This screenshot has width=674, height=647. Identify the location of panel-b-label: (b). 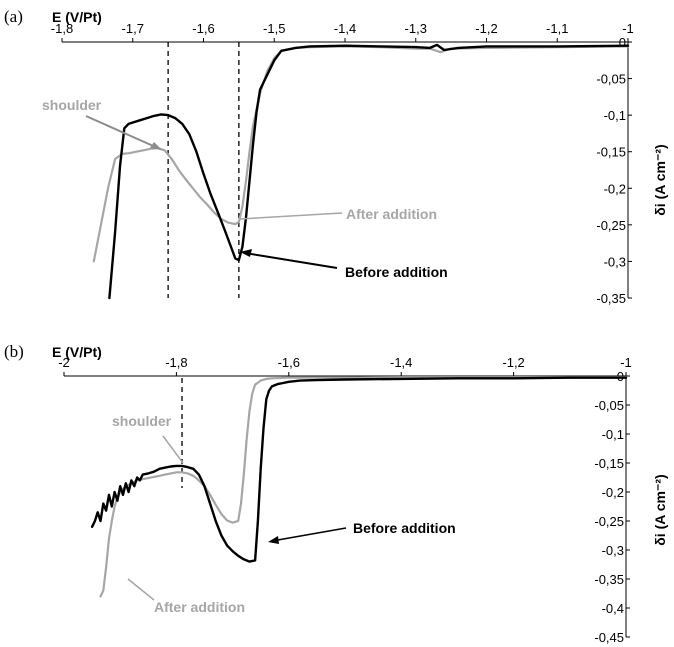
(14, 351).